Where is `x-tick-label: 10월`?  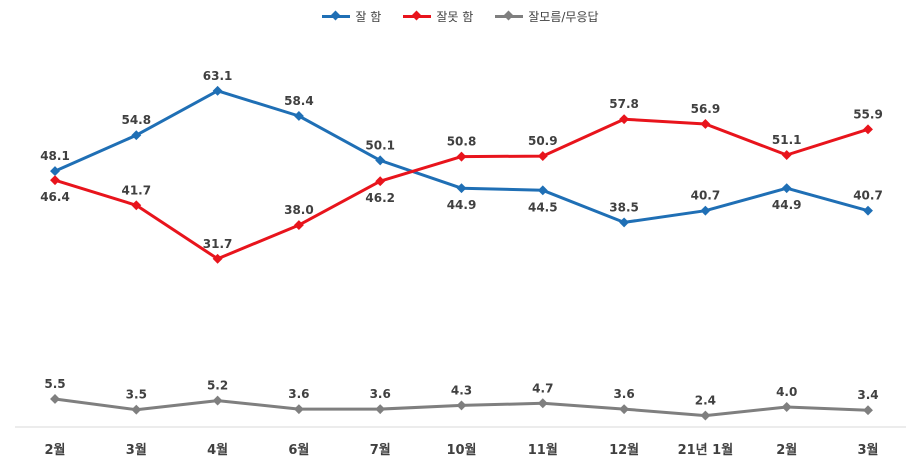
x-tick-label: 10월 is located at coordinates (461, 450).